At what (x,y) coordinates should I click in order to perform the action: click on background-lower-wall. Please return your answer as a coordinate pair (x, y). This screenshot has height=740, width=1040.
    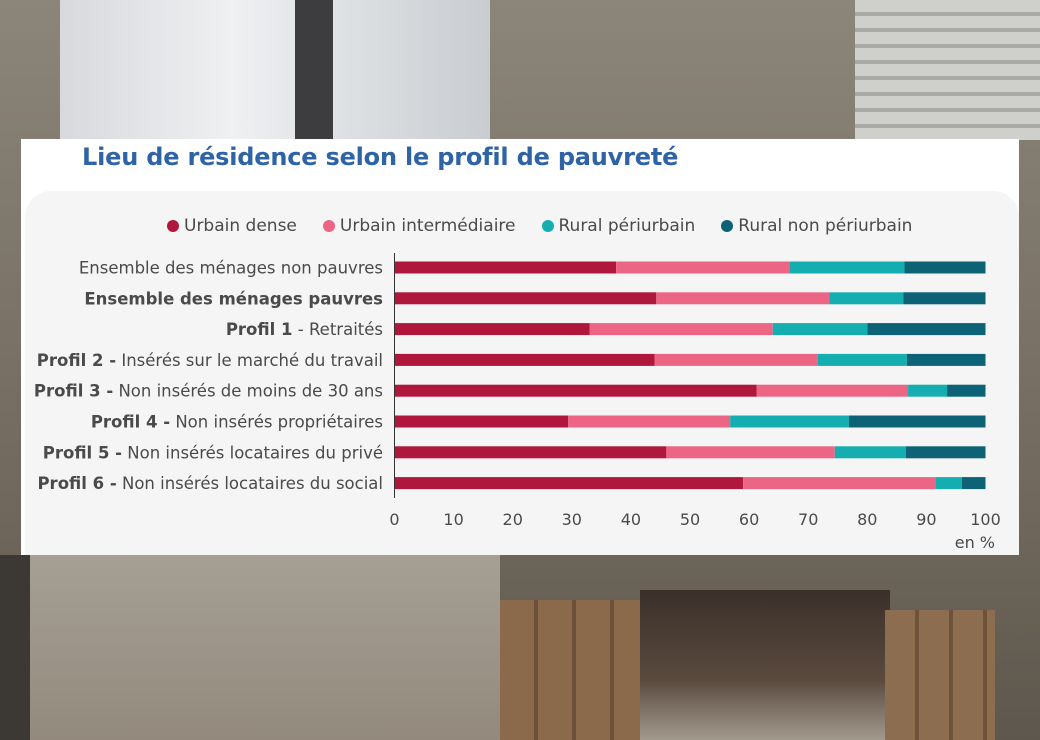
    Looking at the image, I should click on (265, 647).